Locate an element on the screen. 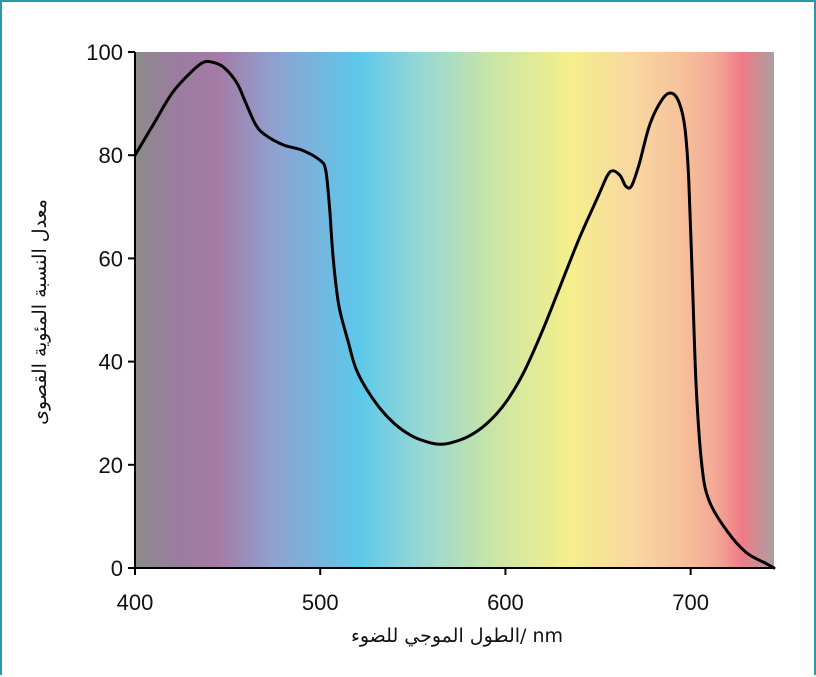 This screenshot has height=677, width=816. x-tick-label: 700 is located at coordinates (690, 602).